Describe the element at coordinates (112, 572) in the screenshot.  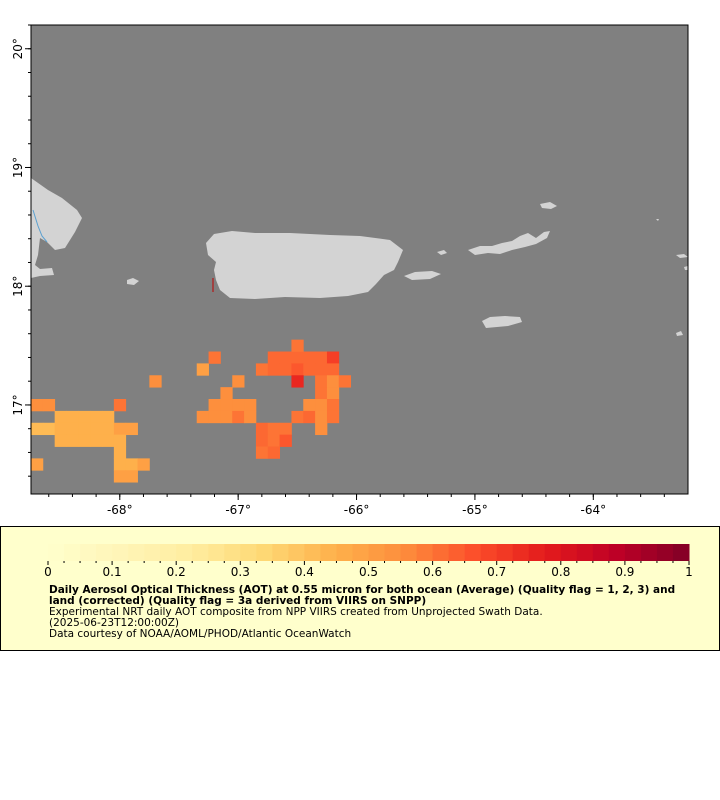
I see `colorbar-tick-label: 0.1` at that location.